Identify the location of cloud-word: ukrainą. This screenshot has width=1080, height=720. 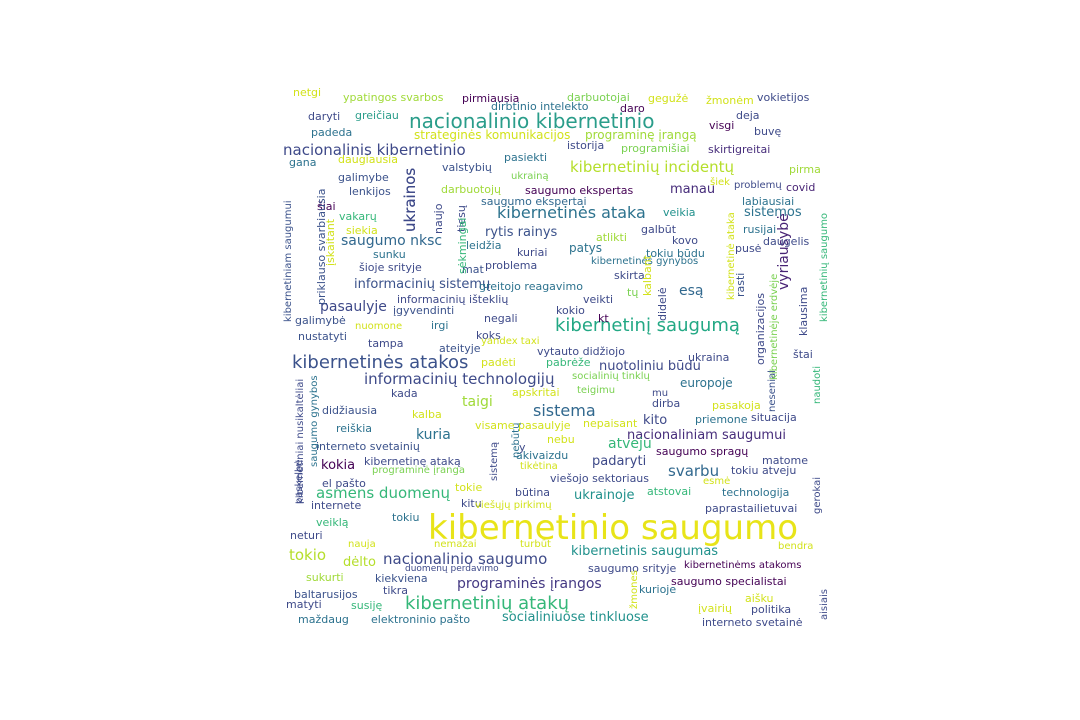
(530, 176).